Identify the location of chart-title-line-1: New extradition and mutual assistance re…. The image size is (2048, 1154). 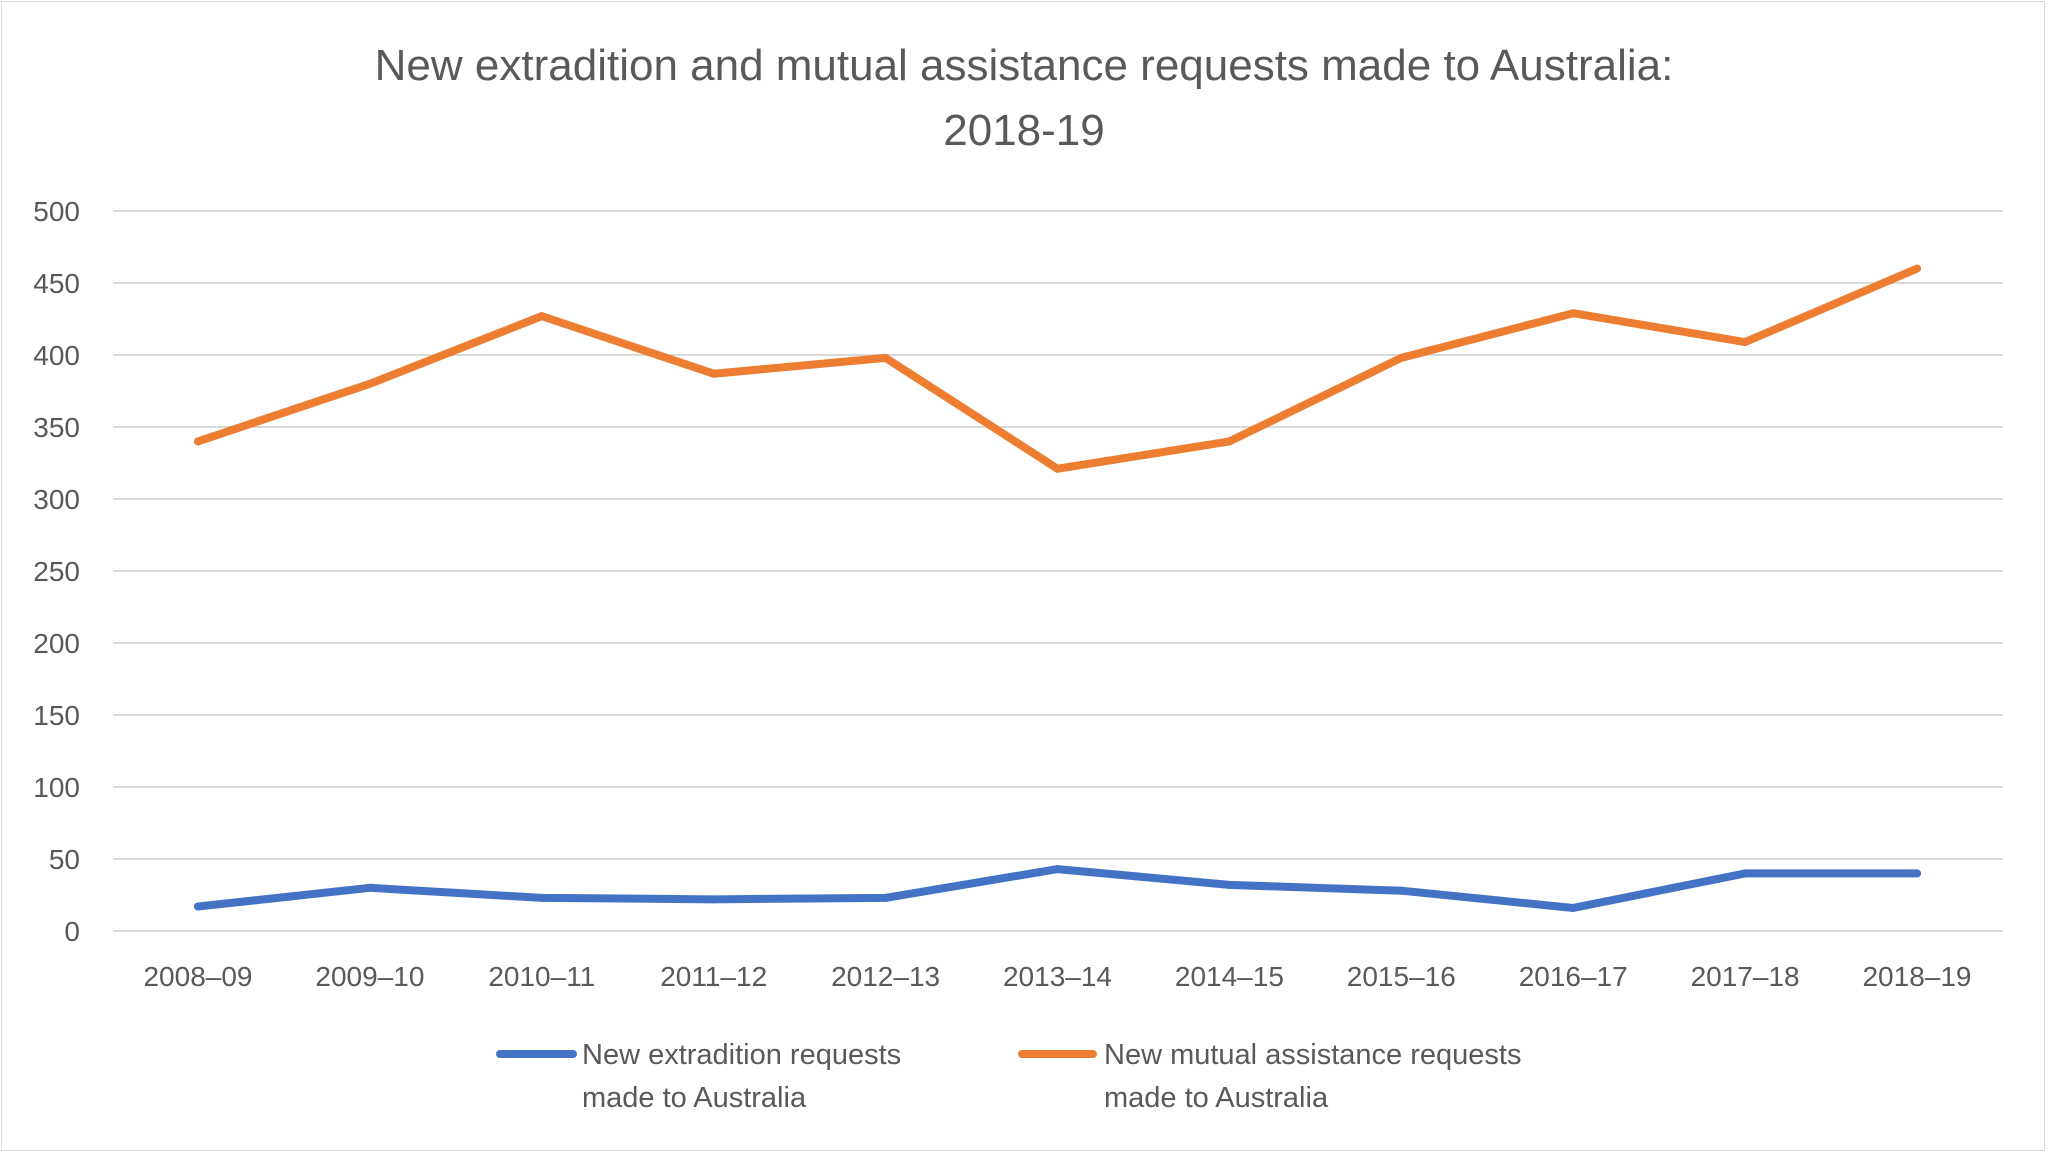
(1024, 65).